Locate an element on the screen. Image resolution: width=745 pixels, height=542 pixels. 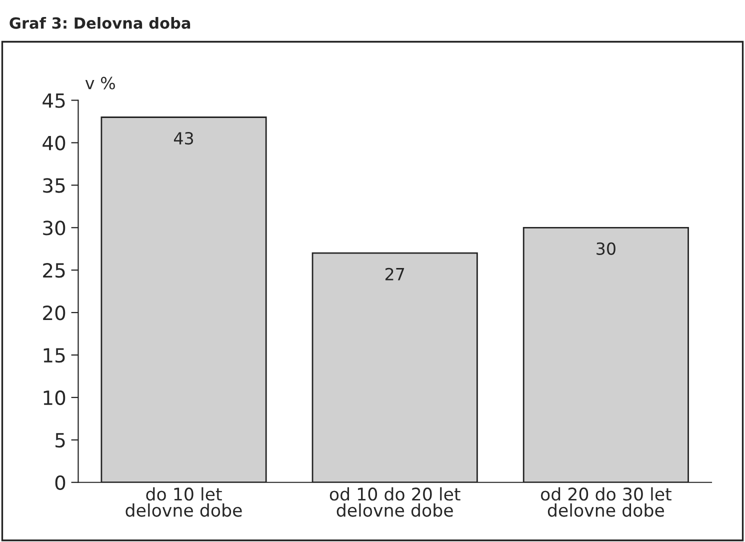
y-tick-label: 25 is located at coordinates (54, 270).